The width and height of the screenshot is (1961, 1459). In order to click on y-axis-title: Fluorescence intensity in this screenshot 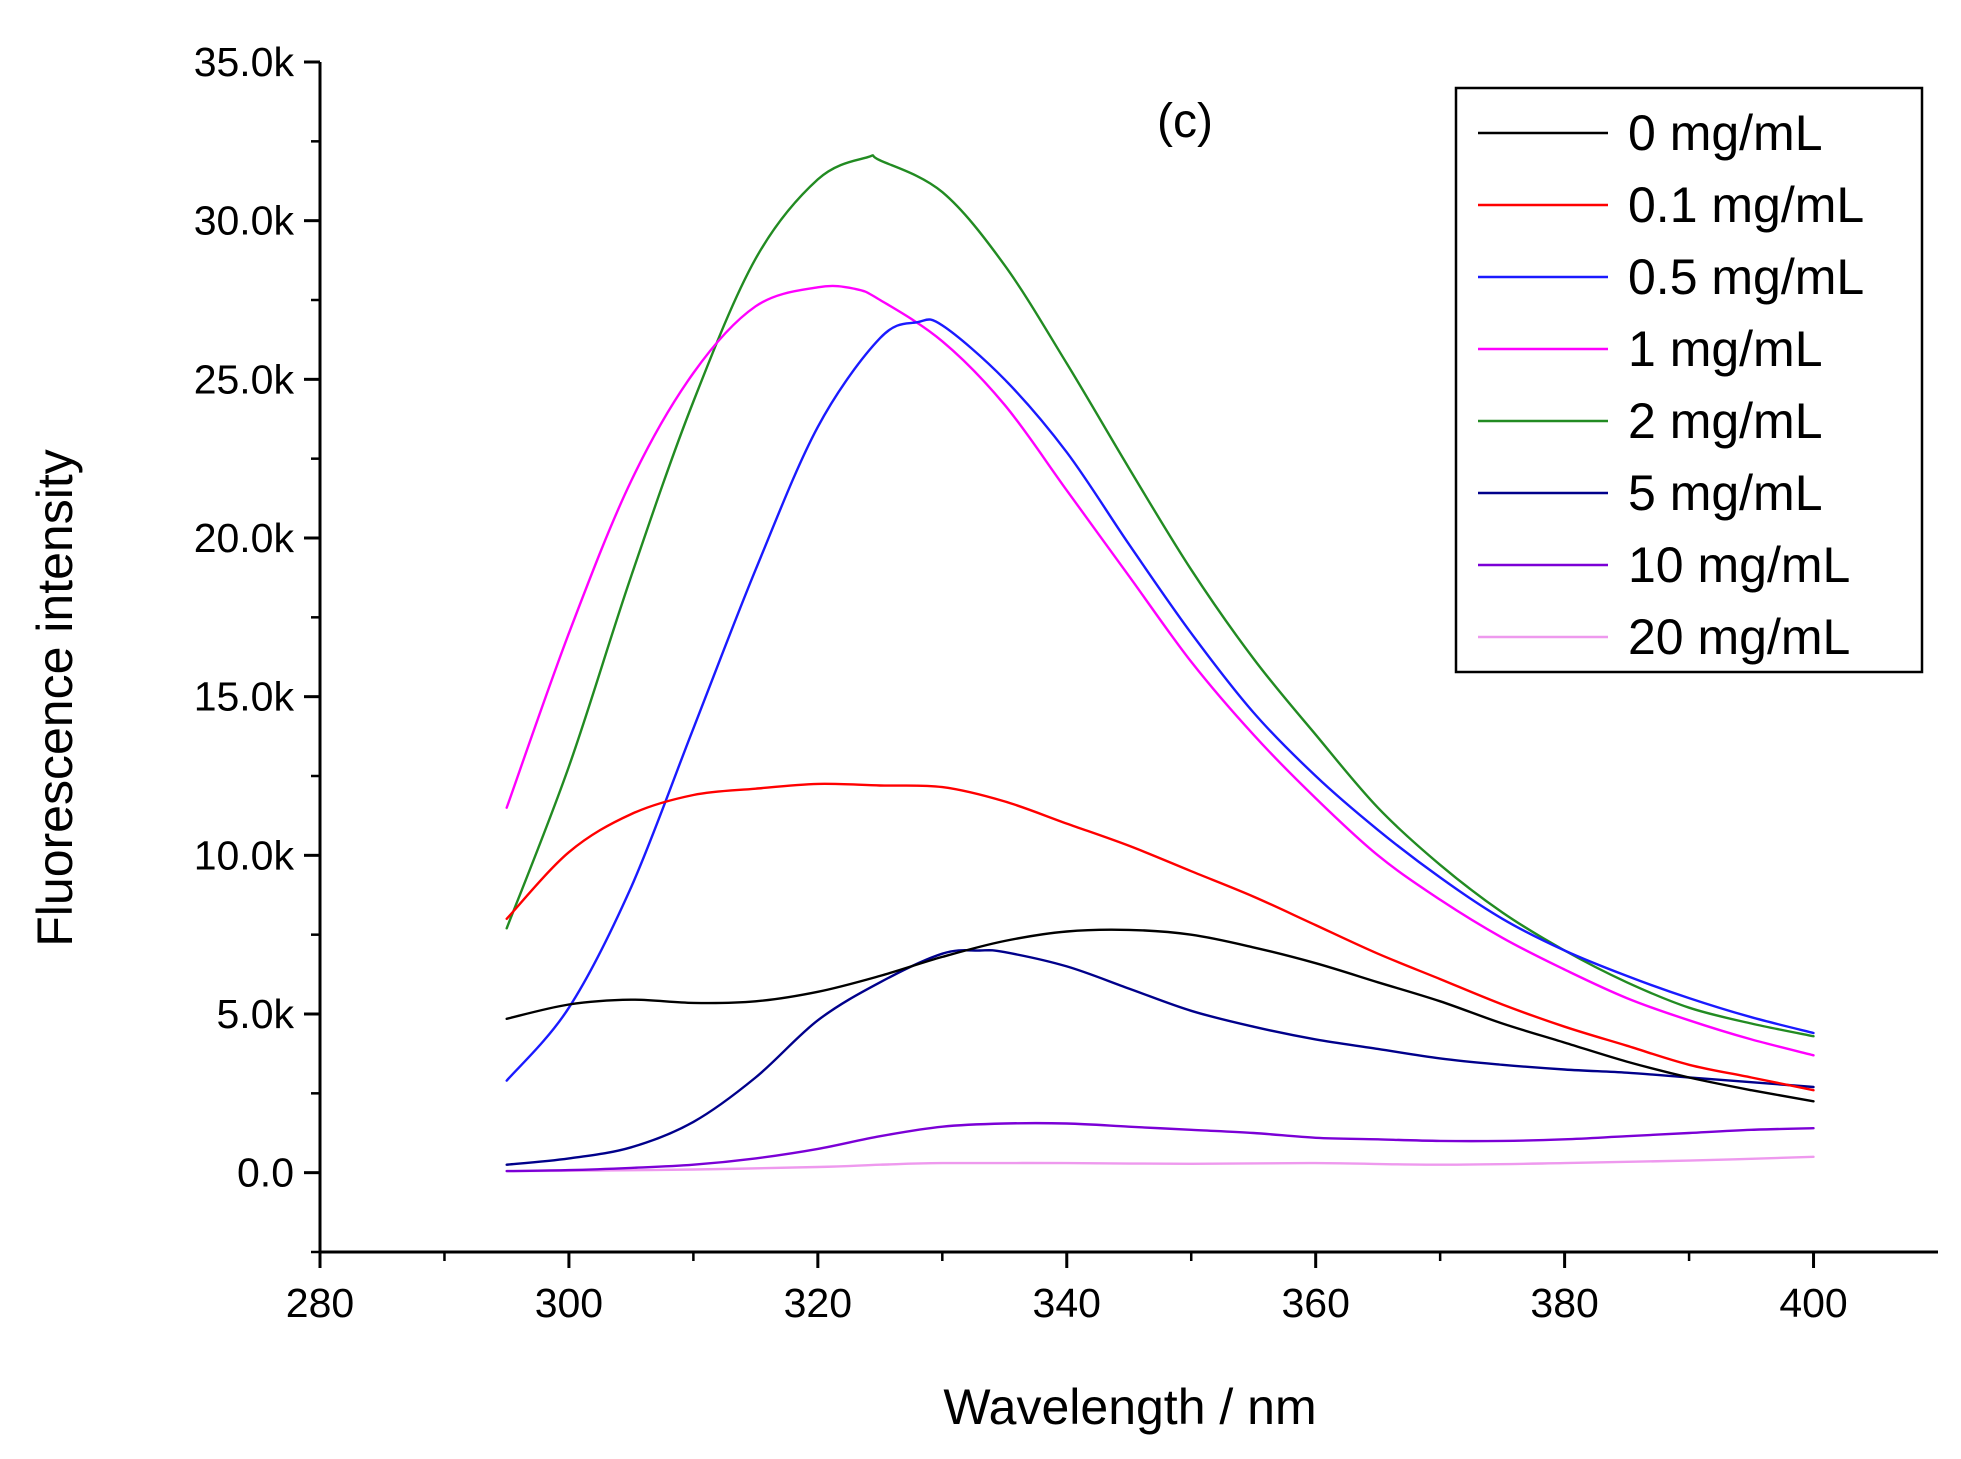, I will do `click(55, 697)`.